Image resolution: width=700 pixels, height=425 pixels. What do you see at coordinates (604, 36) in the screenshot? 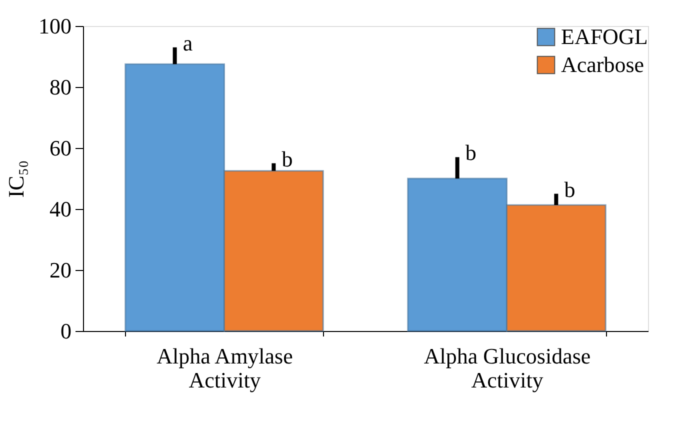
I see `legend-label: EAFOGL` at bounding box center [604, 36].